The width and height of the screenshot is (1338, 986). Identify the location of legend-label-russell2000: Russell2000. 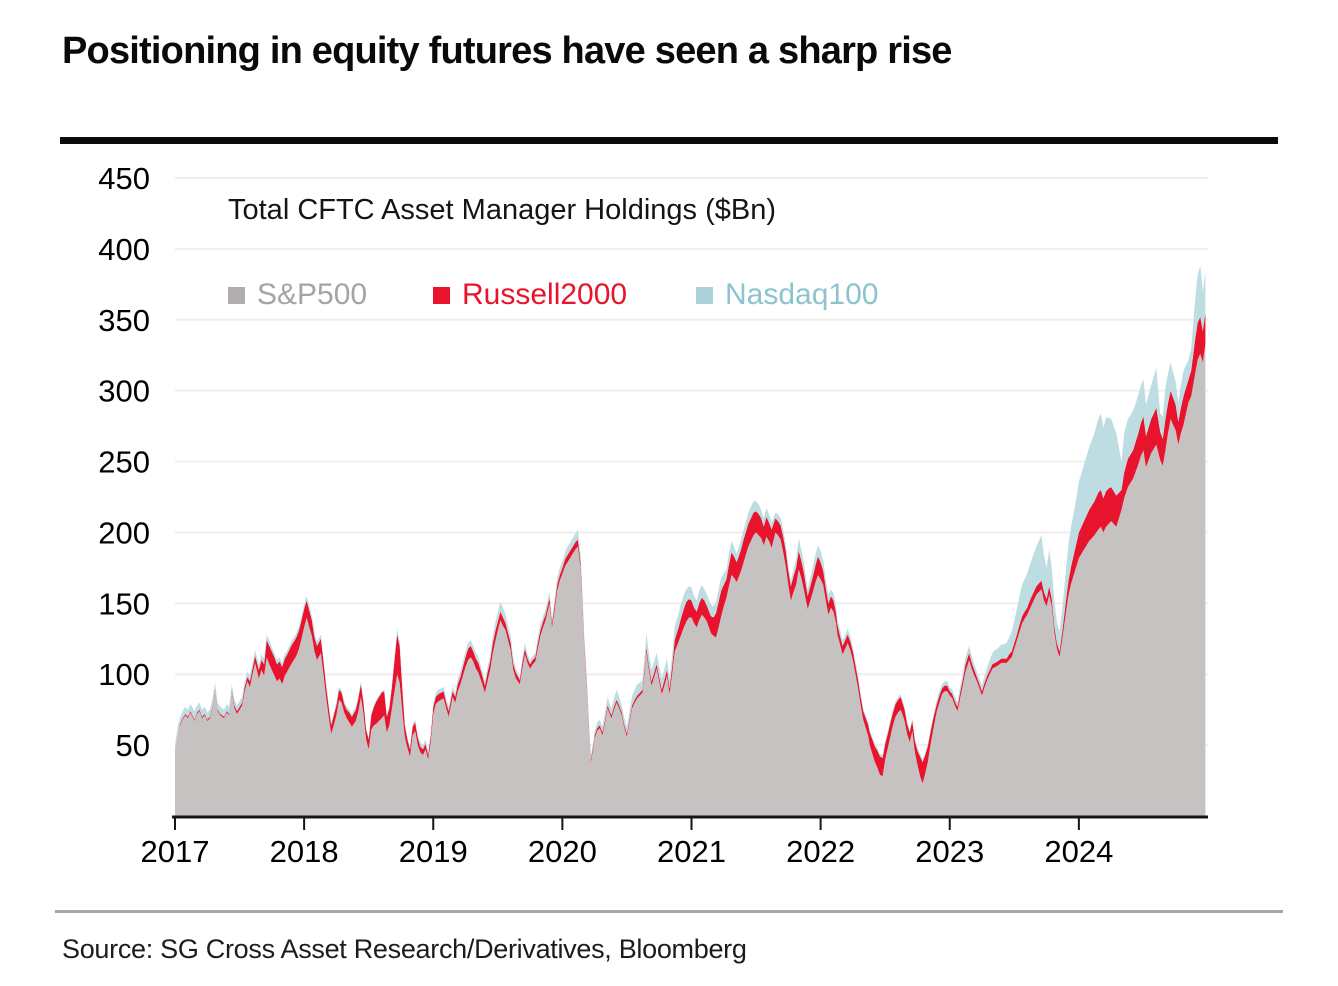
(545, 294).